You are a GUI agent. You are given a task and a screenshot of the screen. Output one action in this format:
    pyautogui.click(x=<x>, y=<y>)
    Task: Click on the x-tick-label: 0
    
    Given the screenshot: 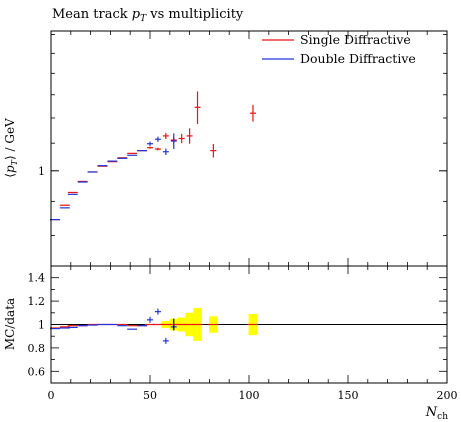 What is the action you would take?
    pyautogui.click(x=51, y=395)
    